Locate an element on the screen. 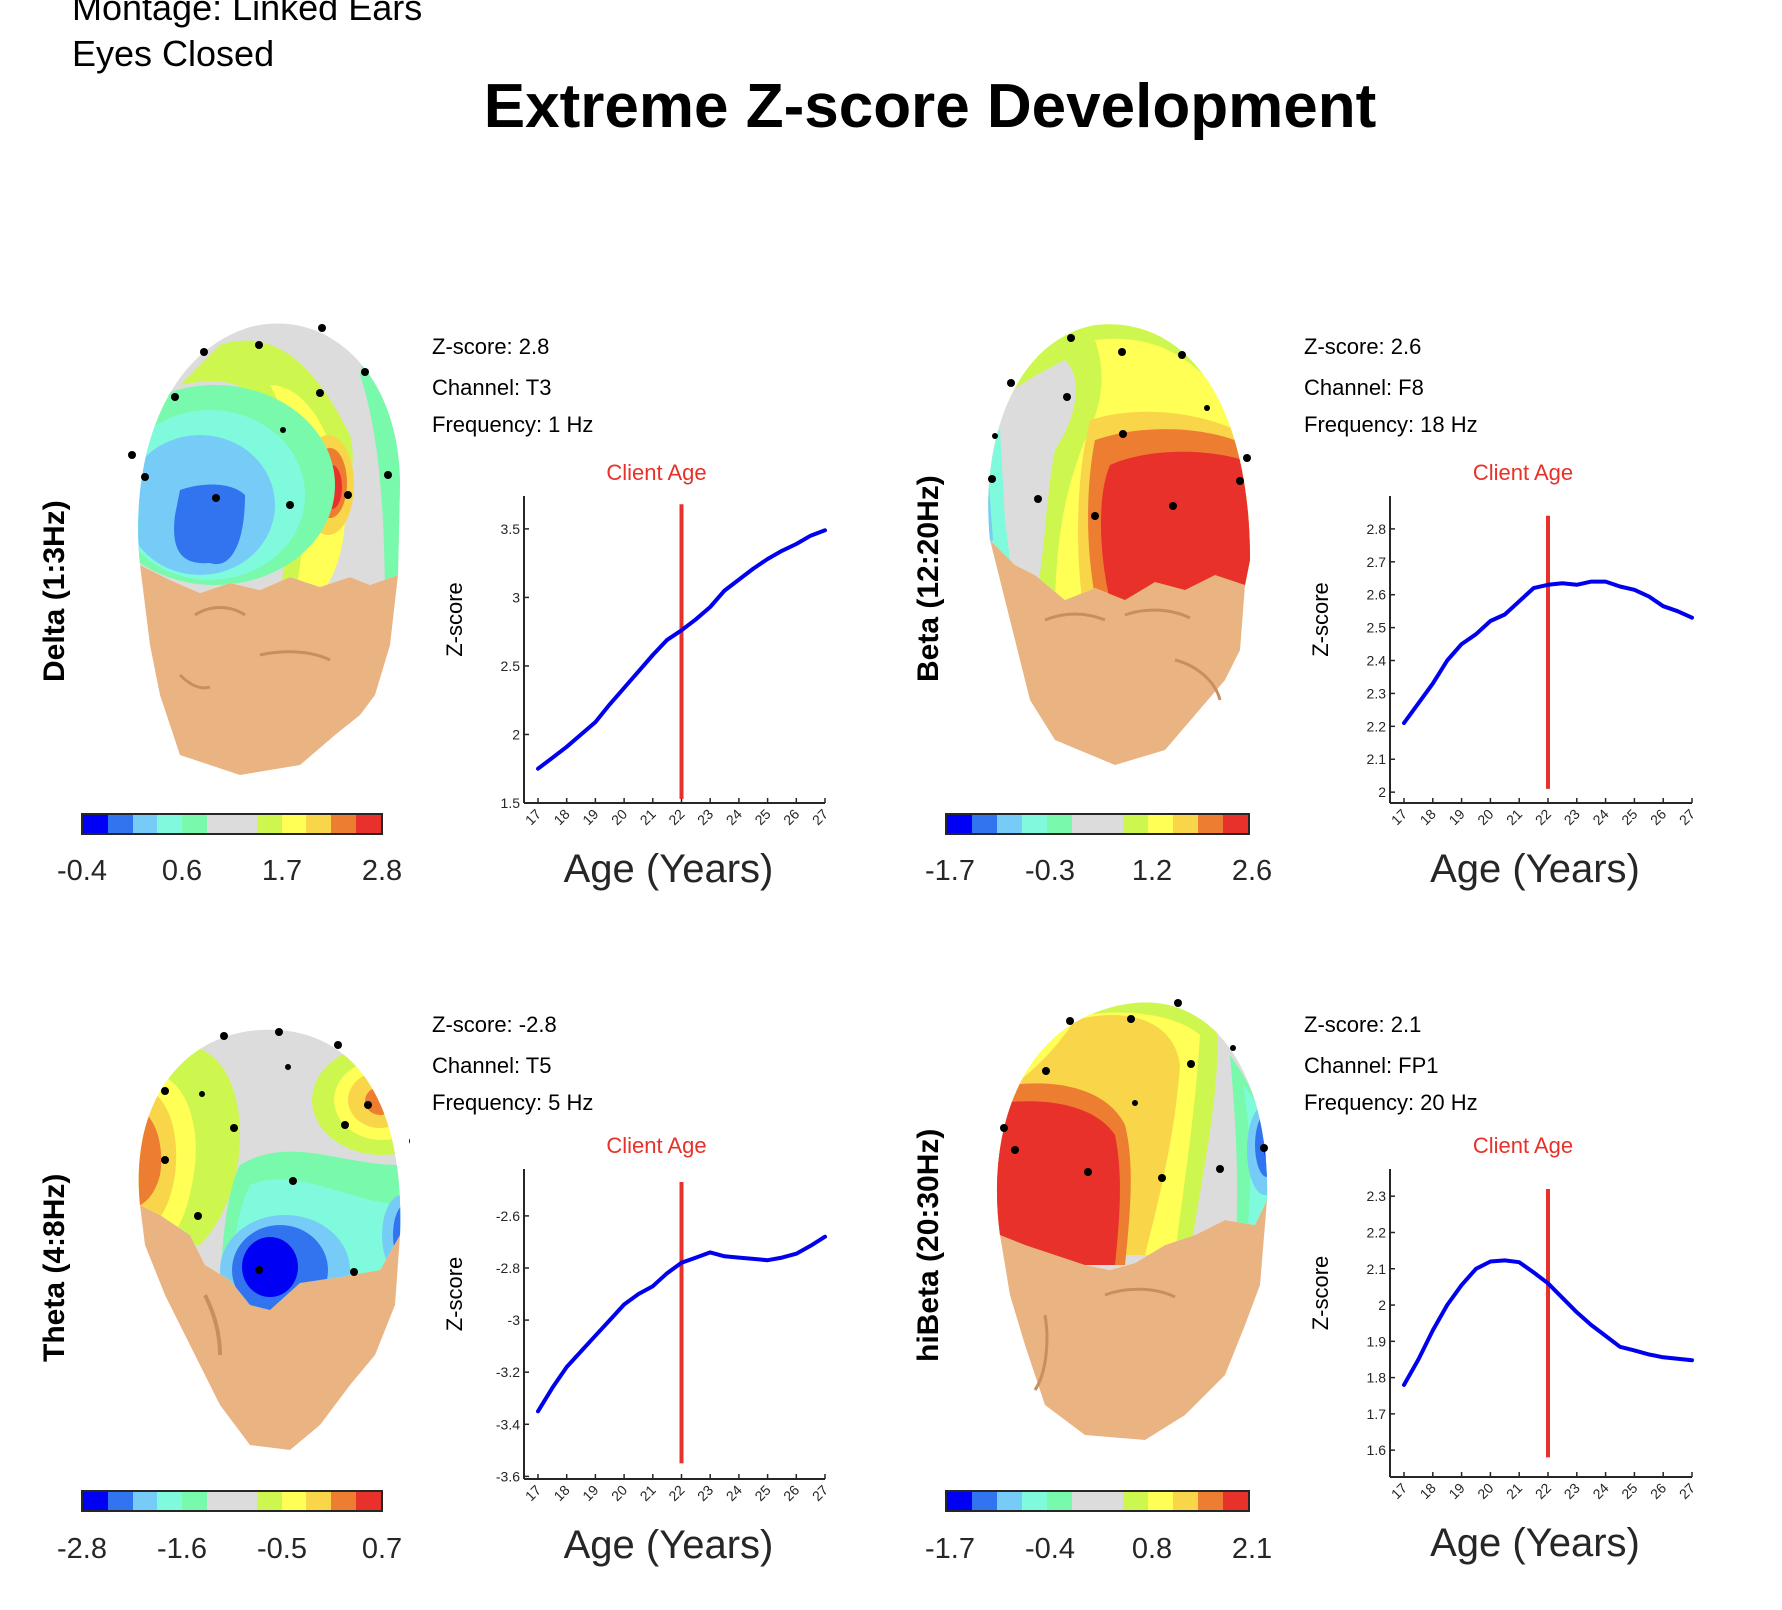 The image size is (1782, 1610). y-tick-label: 1.9 is located at coordinates (1377, 1341).